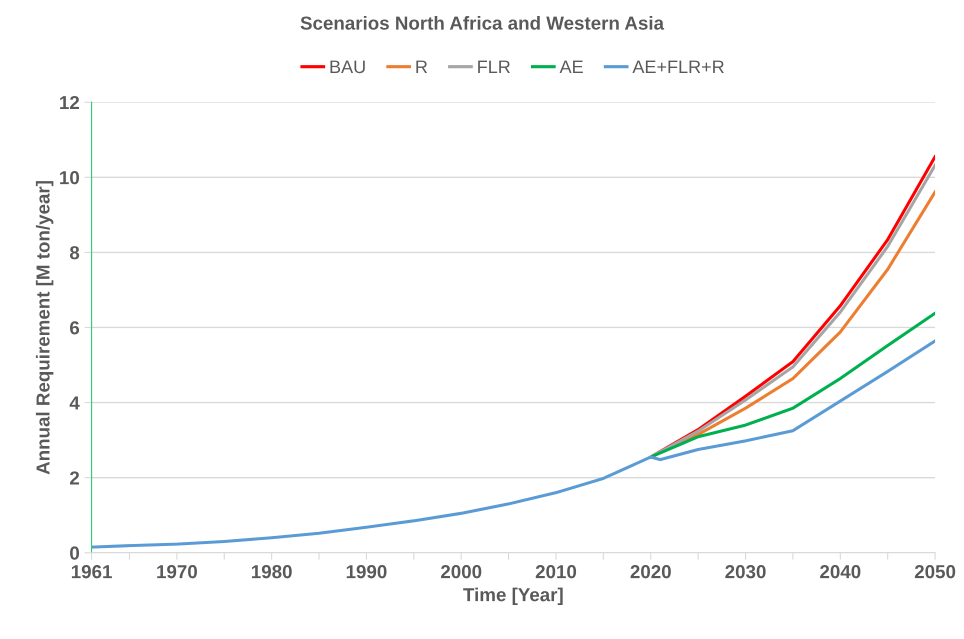 This screenshot has height=639, width=964. Describe the element at coordinates (461, 571) in the screenshot. I see `x-tick-label: 2000` at that location.